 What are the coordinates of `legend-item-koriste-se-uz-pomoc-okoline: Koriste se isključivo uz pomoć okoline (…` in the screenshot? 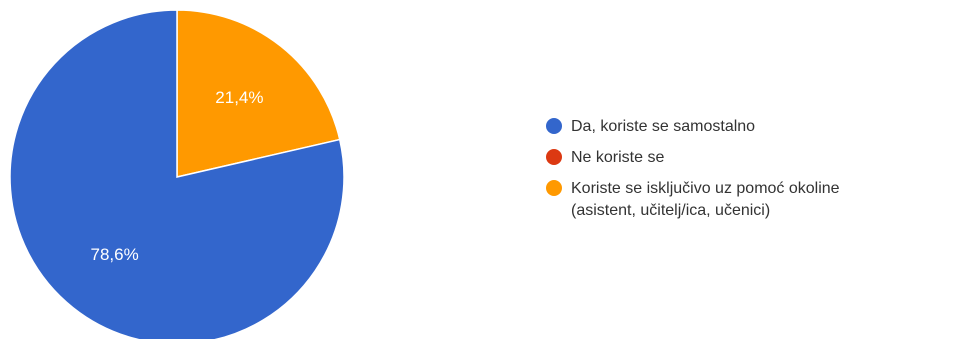 It's located at (746, 200).